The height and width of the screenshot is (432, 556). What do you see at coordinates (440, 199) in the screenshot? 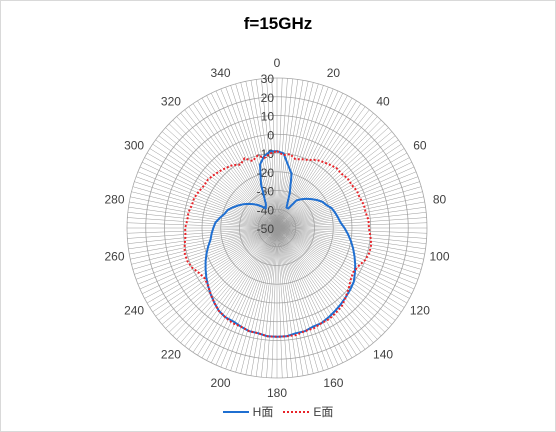
I see `angle-tick-label: 80` at bounding box center [440, 199].